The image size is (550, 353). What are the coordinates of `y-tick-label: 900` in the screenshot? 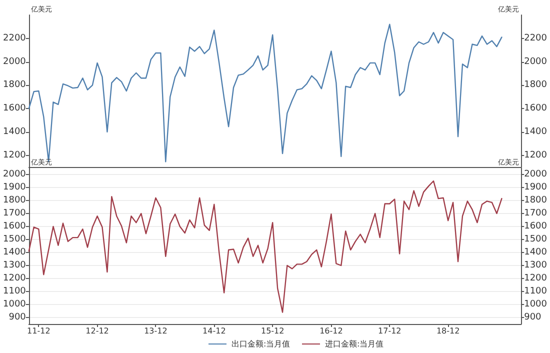 It's located at (17, 317).